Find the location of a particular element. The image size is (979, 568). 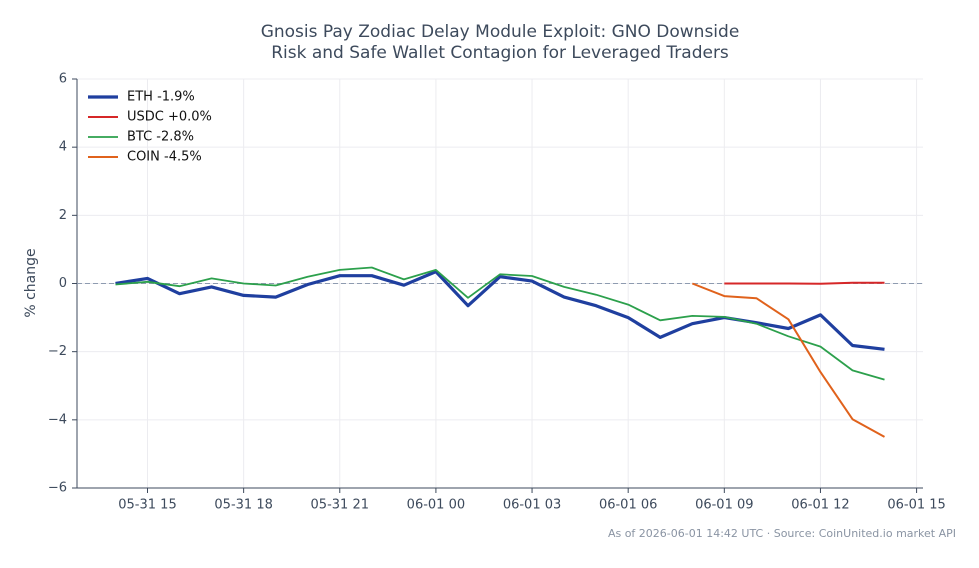

legend-label: BTC -2.8% is located at coordinates (160, 137).